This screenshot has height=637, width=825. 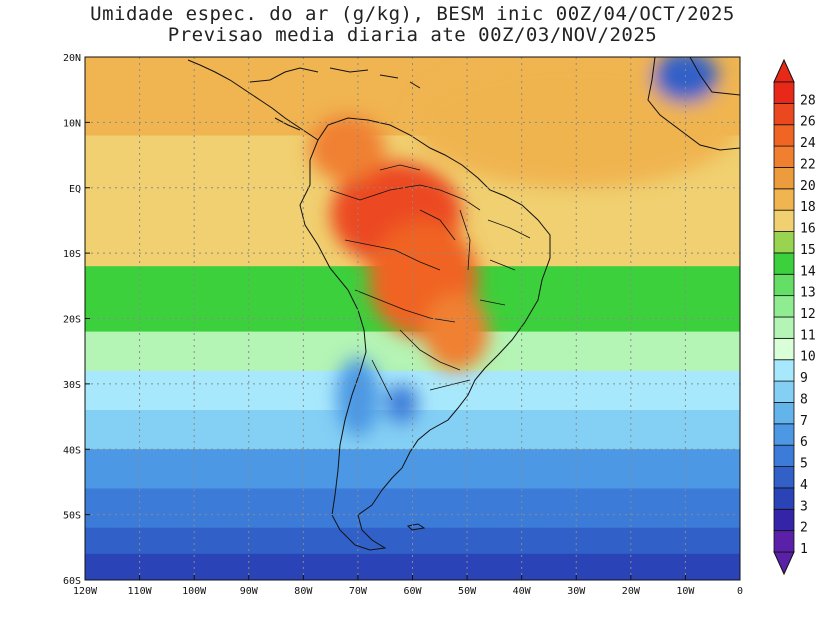 I want to click on colorbar-label: 12, so click(x=808, y=314).